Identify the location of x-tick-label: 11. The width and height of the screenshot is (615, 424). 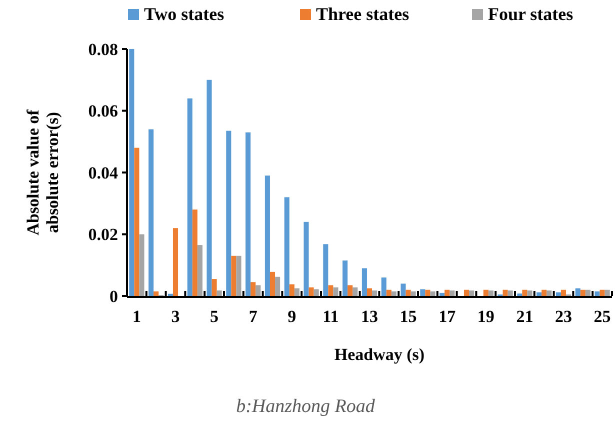
(330, 316).